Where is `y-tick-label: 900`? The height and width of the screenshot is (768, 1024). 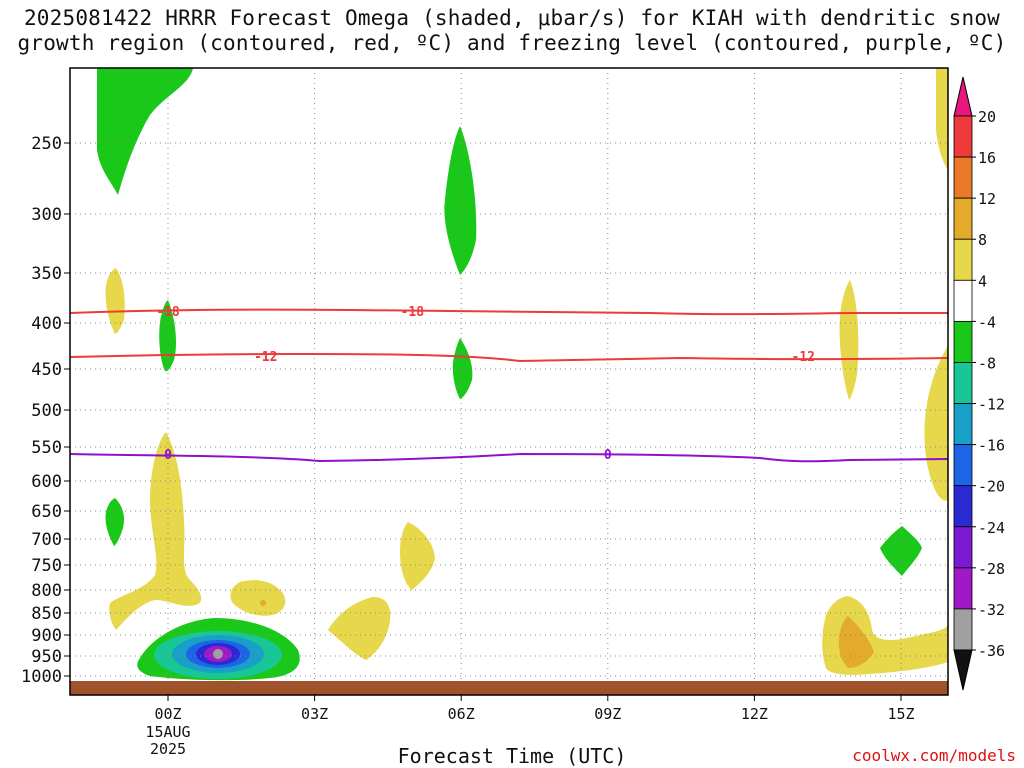
y-tick-label: 900 is located at coordinates (46, 636).